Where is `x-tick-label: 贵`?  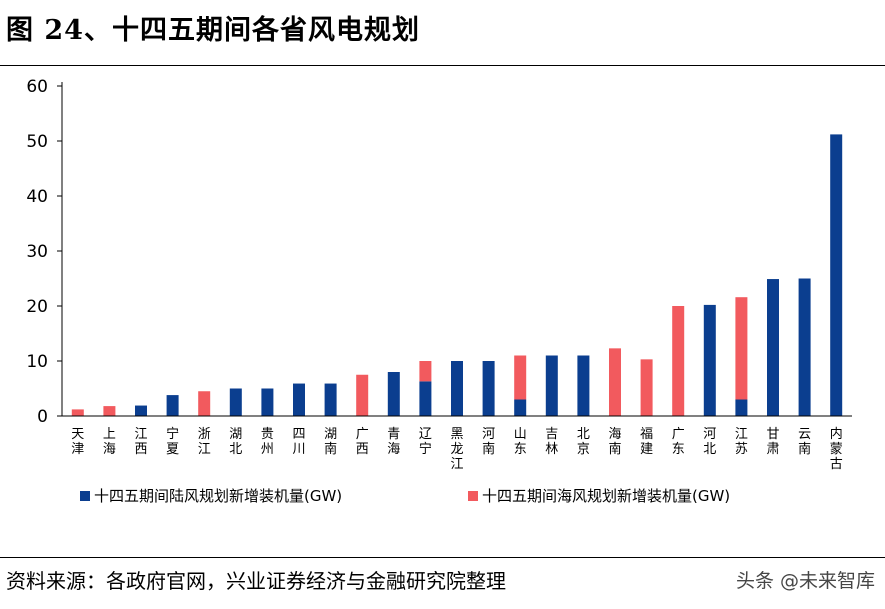 x-tick-label: 贵 is located at coordinates (267, 434).